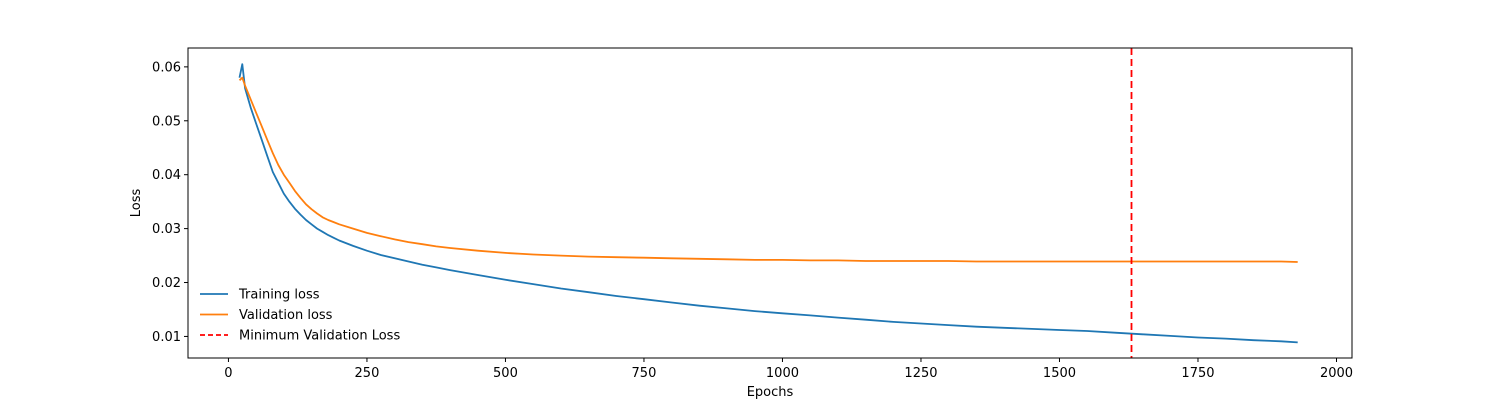  What do you see at coordinates (279, 295) in the screenshot?
I see `legend-label: Training loss` at bounding box center [279, 295].